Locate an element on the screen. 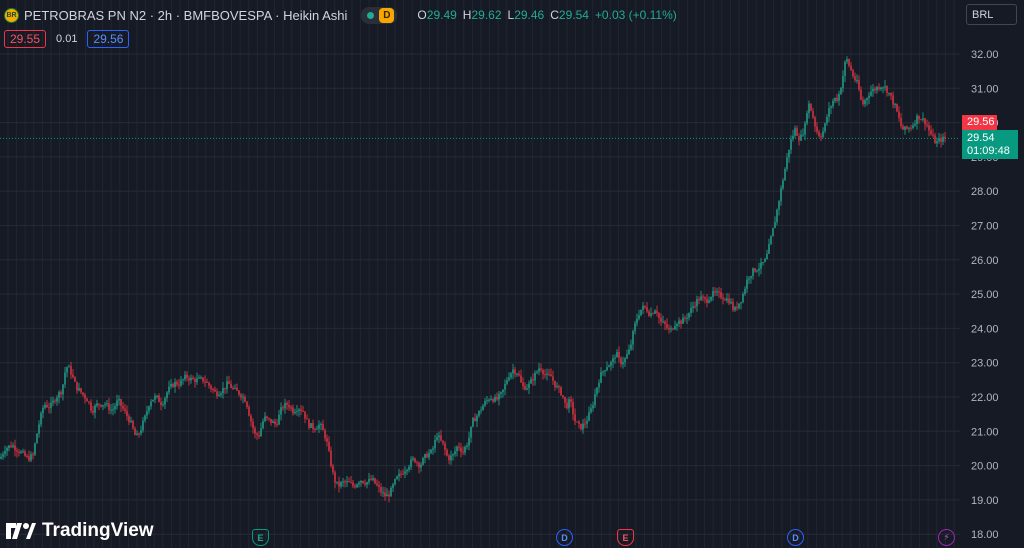  delayed-data-badge: D is located at coordinates (387, 15).